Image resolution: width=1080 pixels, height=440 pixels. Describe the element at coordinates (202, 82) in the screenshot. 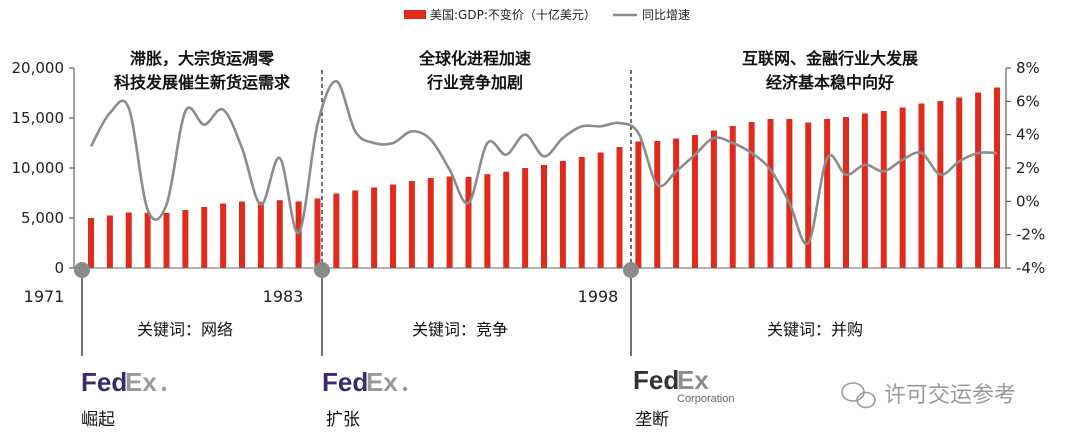

I see `era-1-line2: 科技发展催生新货运需求` at that location.